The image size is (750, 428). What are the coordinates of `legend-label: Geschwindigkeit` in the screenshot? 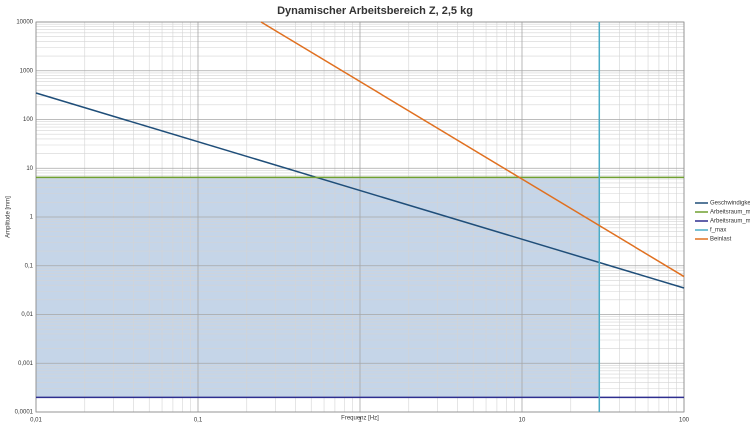 It's located at (730, 204).